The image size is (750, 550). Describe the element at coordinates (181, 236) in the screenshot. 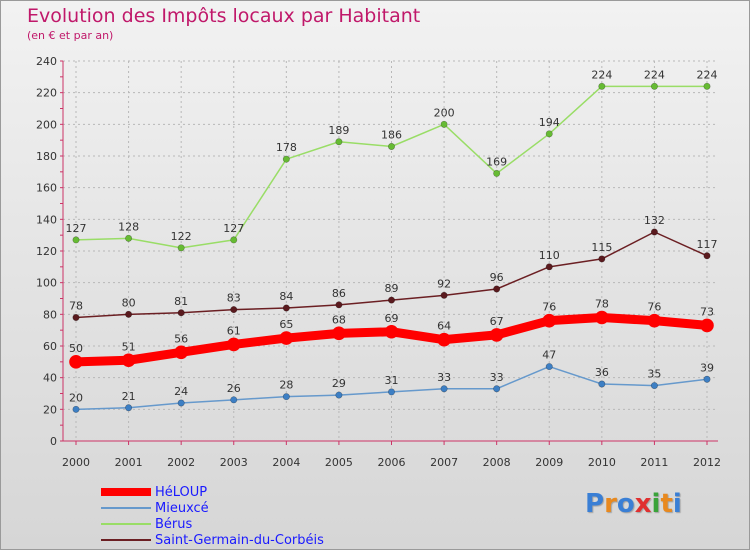

I see `data-label-berus: 122` at that location.